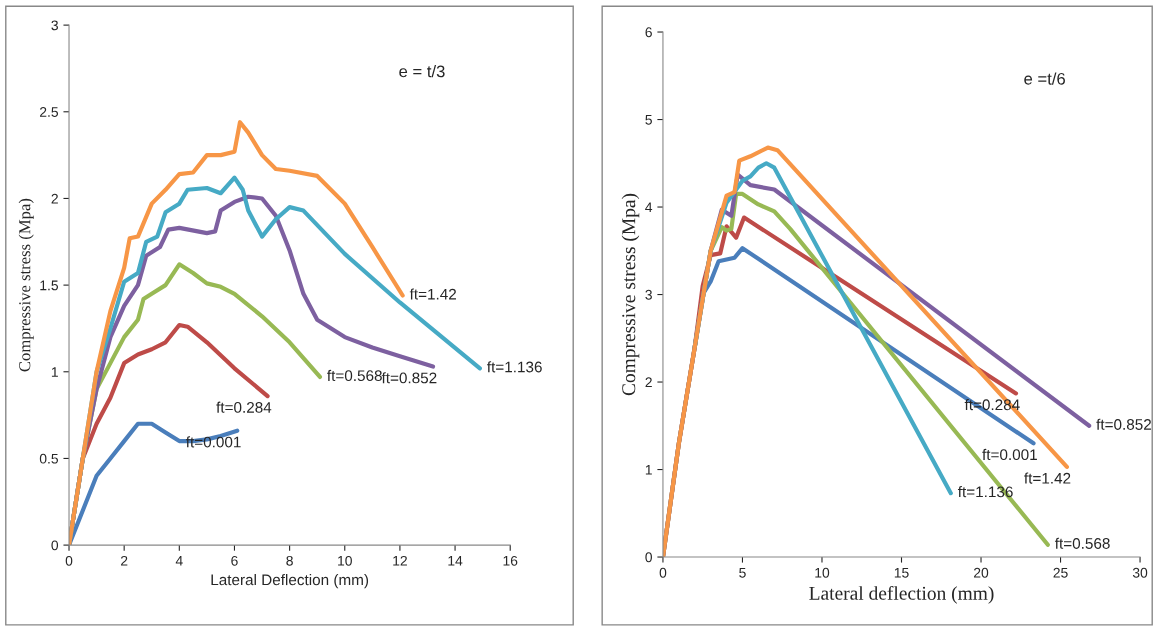 This screenshot has height=628, width=1158. Describe the element at coordinates (1060, 572) in the screenshot. I see `x-tick-label: 25` at that location.